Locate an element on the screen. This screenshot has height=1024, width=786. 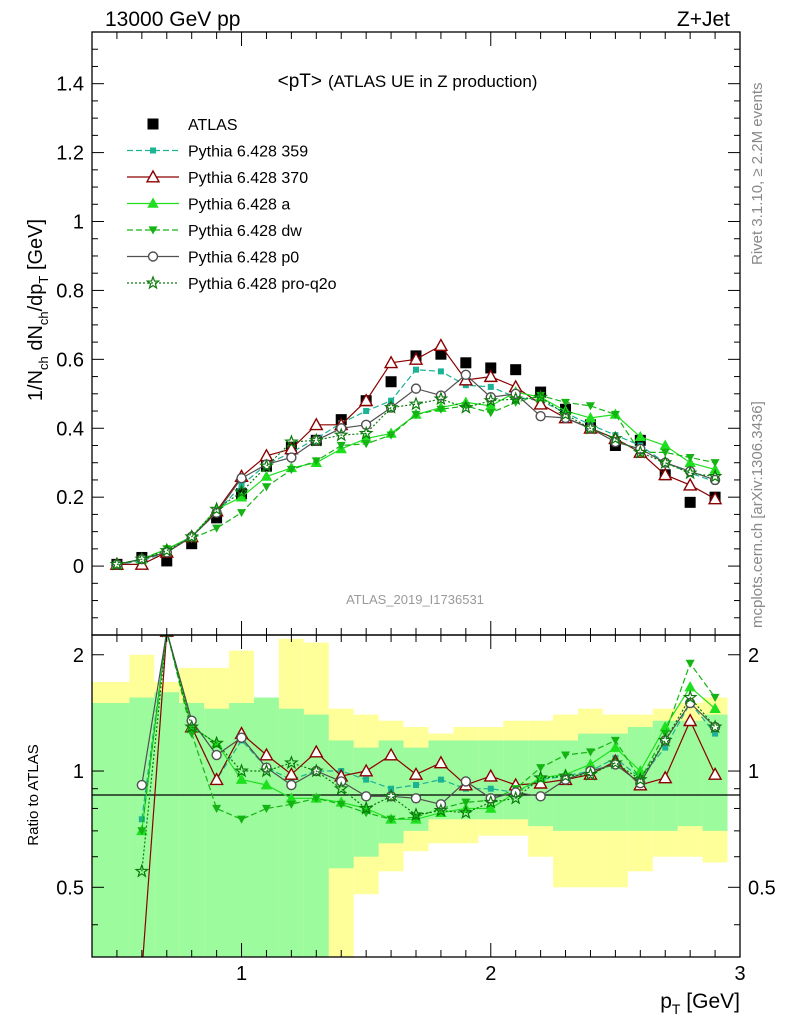
x-axis-label: pT [GeV] is located at coordinates (700, 1003).